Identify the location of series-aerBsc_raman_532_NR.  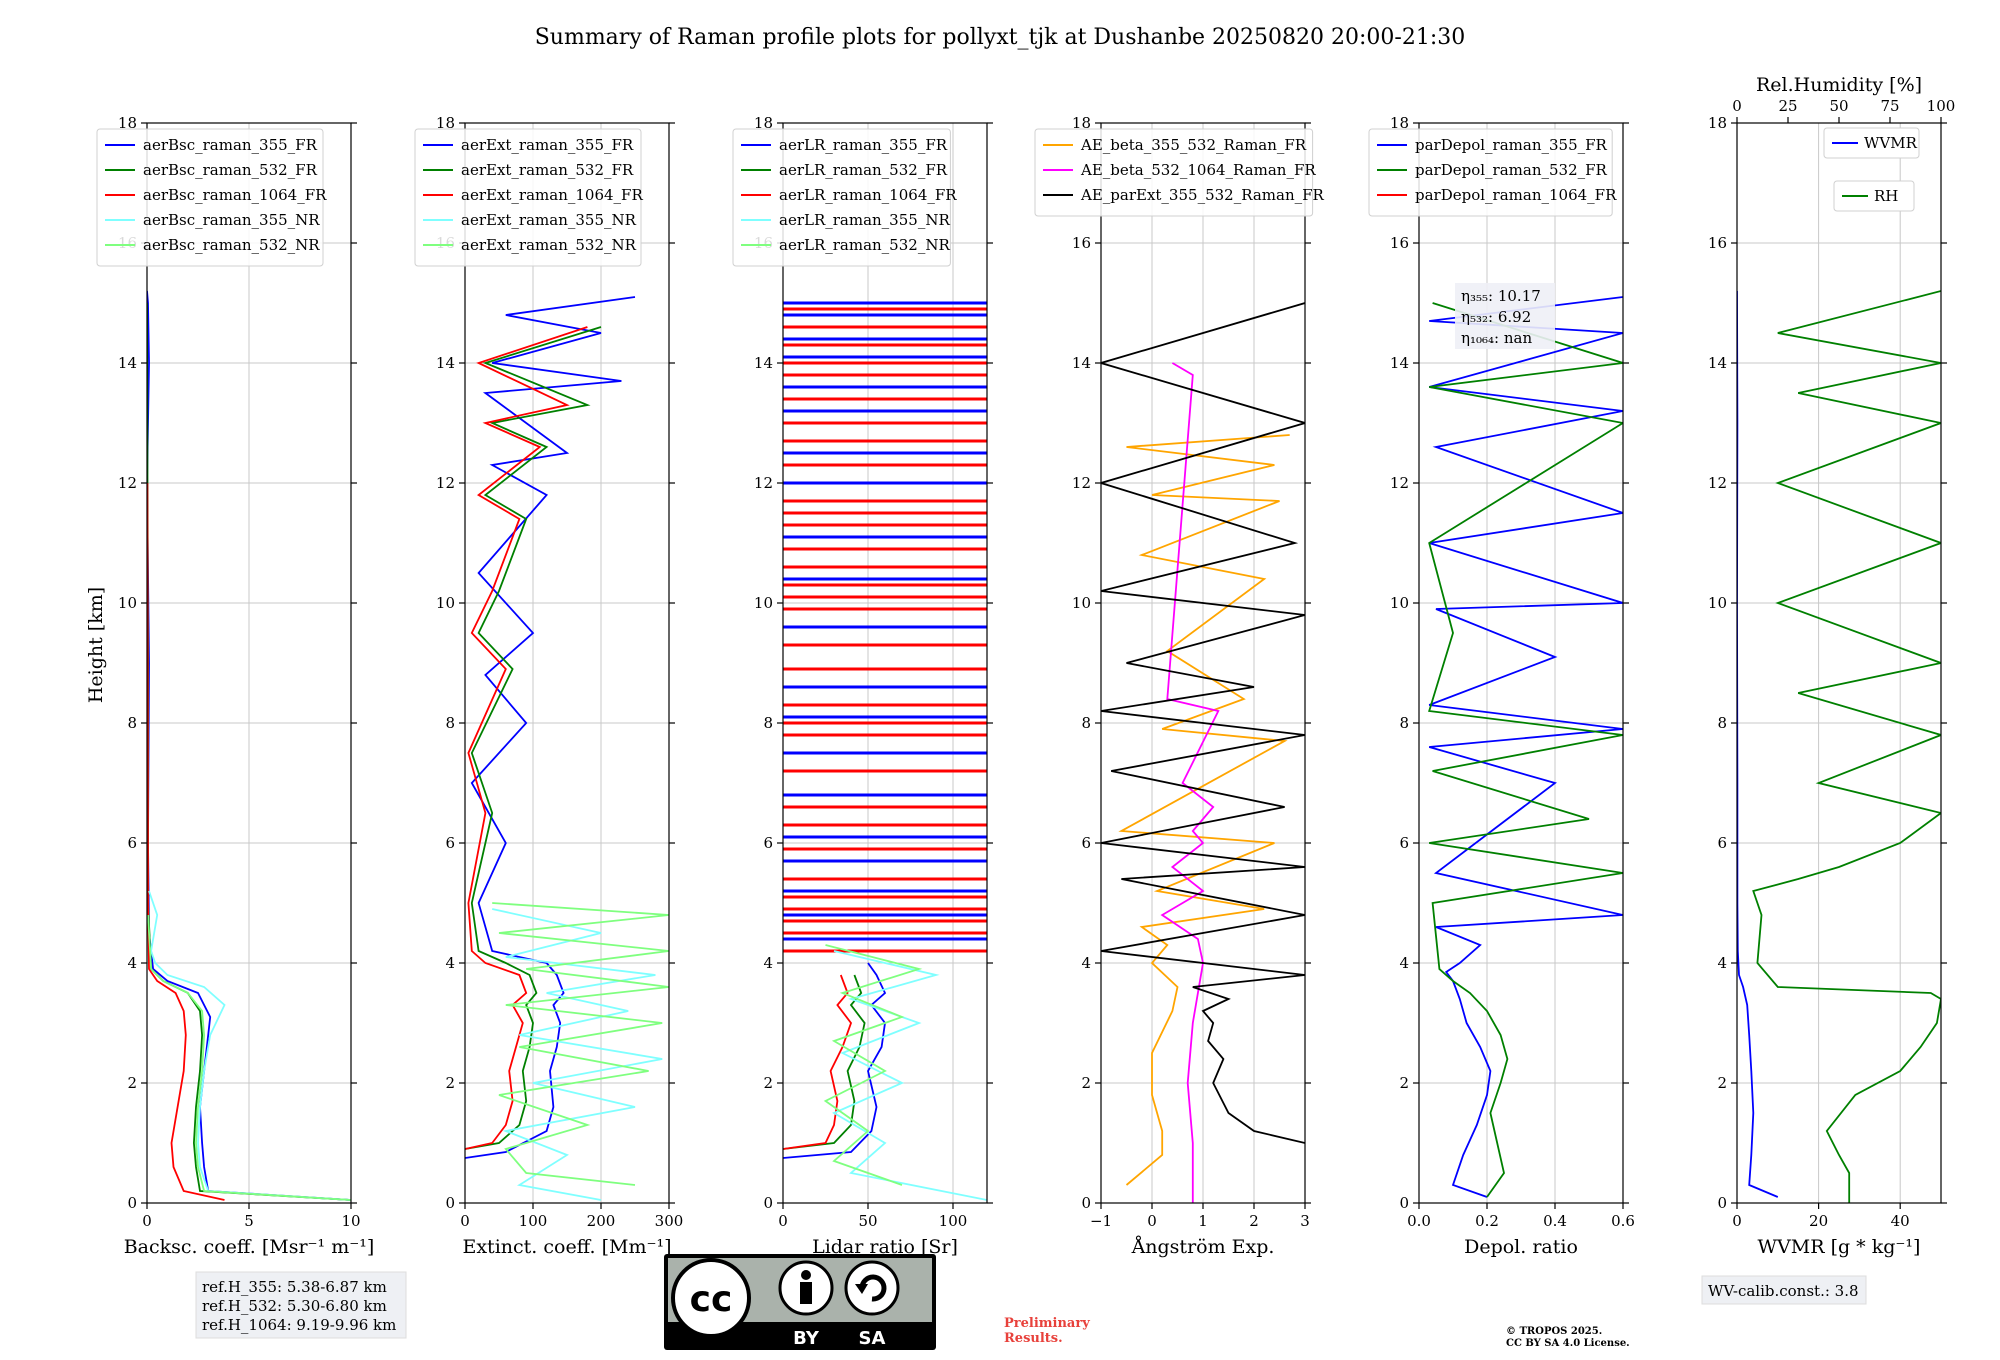
(249, 1057).